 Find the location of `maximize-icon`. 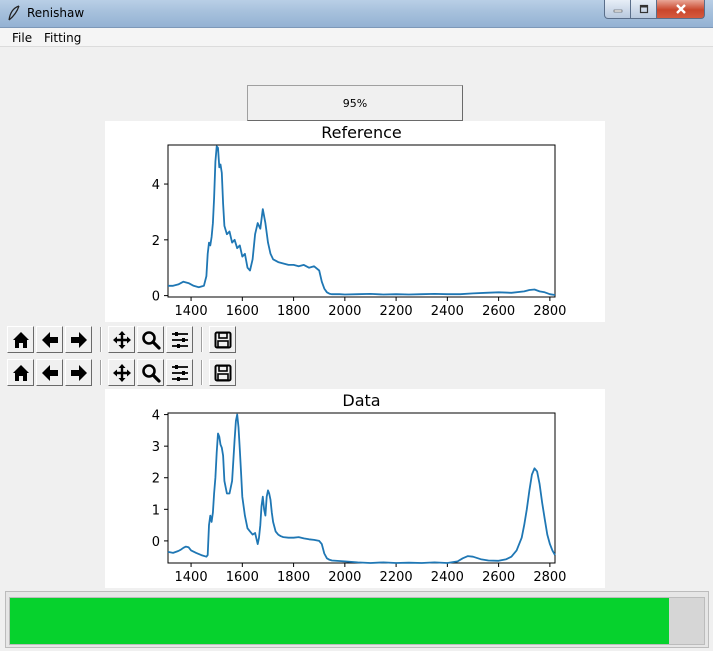

maximize-icon is located at coordinates (643, 9).